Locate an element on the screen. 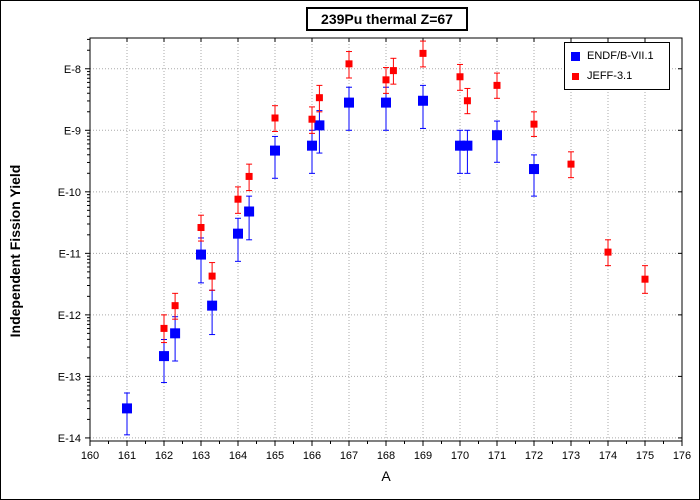  x-tick-label: 169 is located at coordinates (423, 456).